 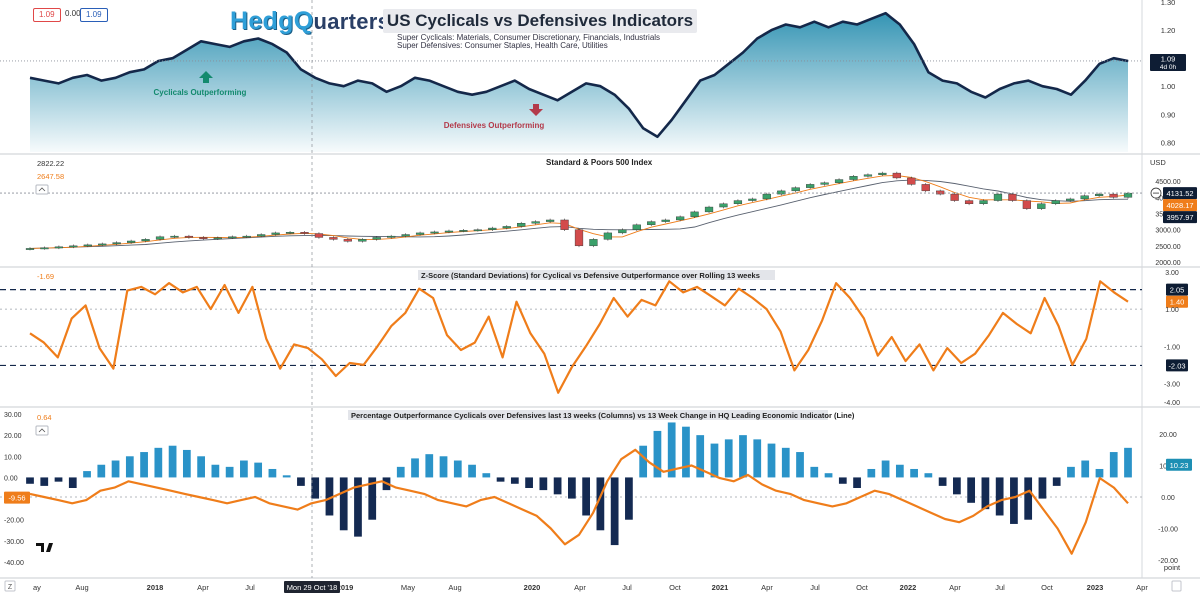 I want to click on x-tick-label: Oct, so click(x=1047, y=587).